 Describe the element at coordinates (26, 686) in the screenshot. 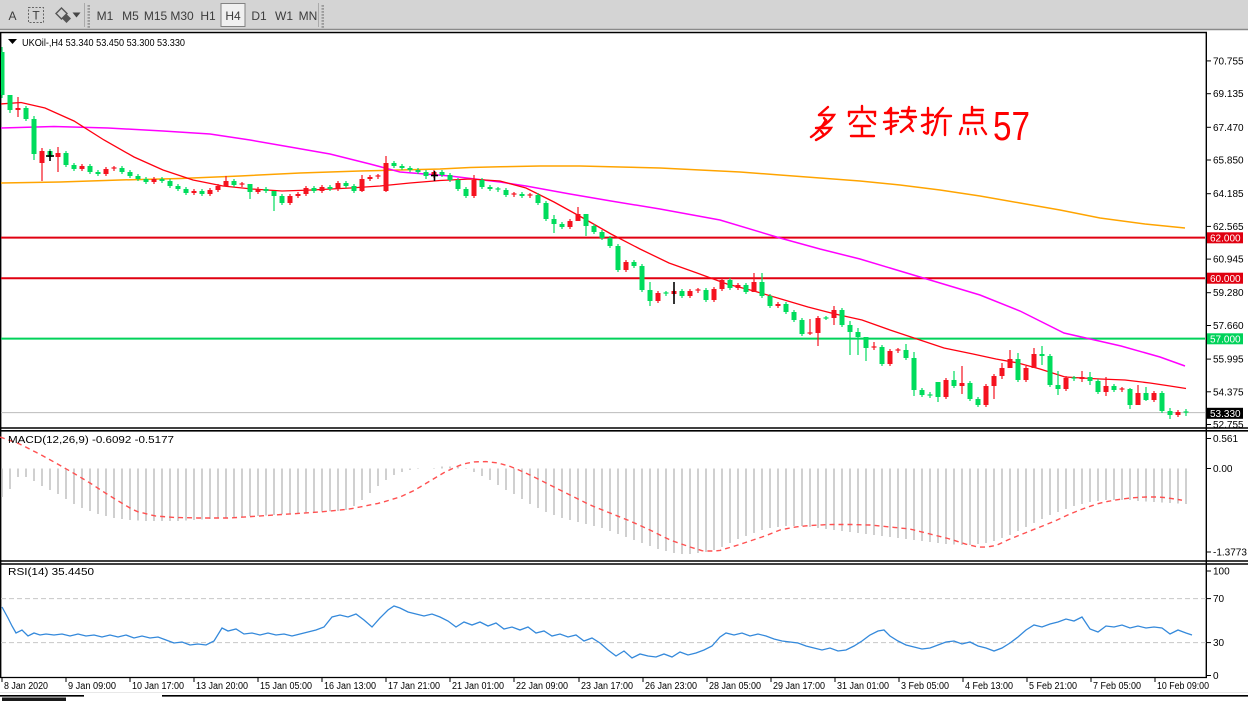

I see `svg-text: 8 Jan 2020` at that location.